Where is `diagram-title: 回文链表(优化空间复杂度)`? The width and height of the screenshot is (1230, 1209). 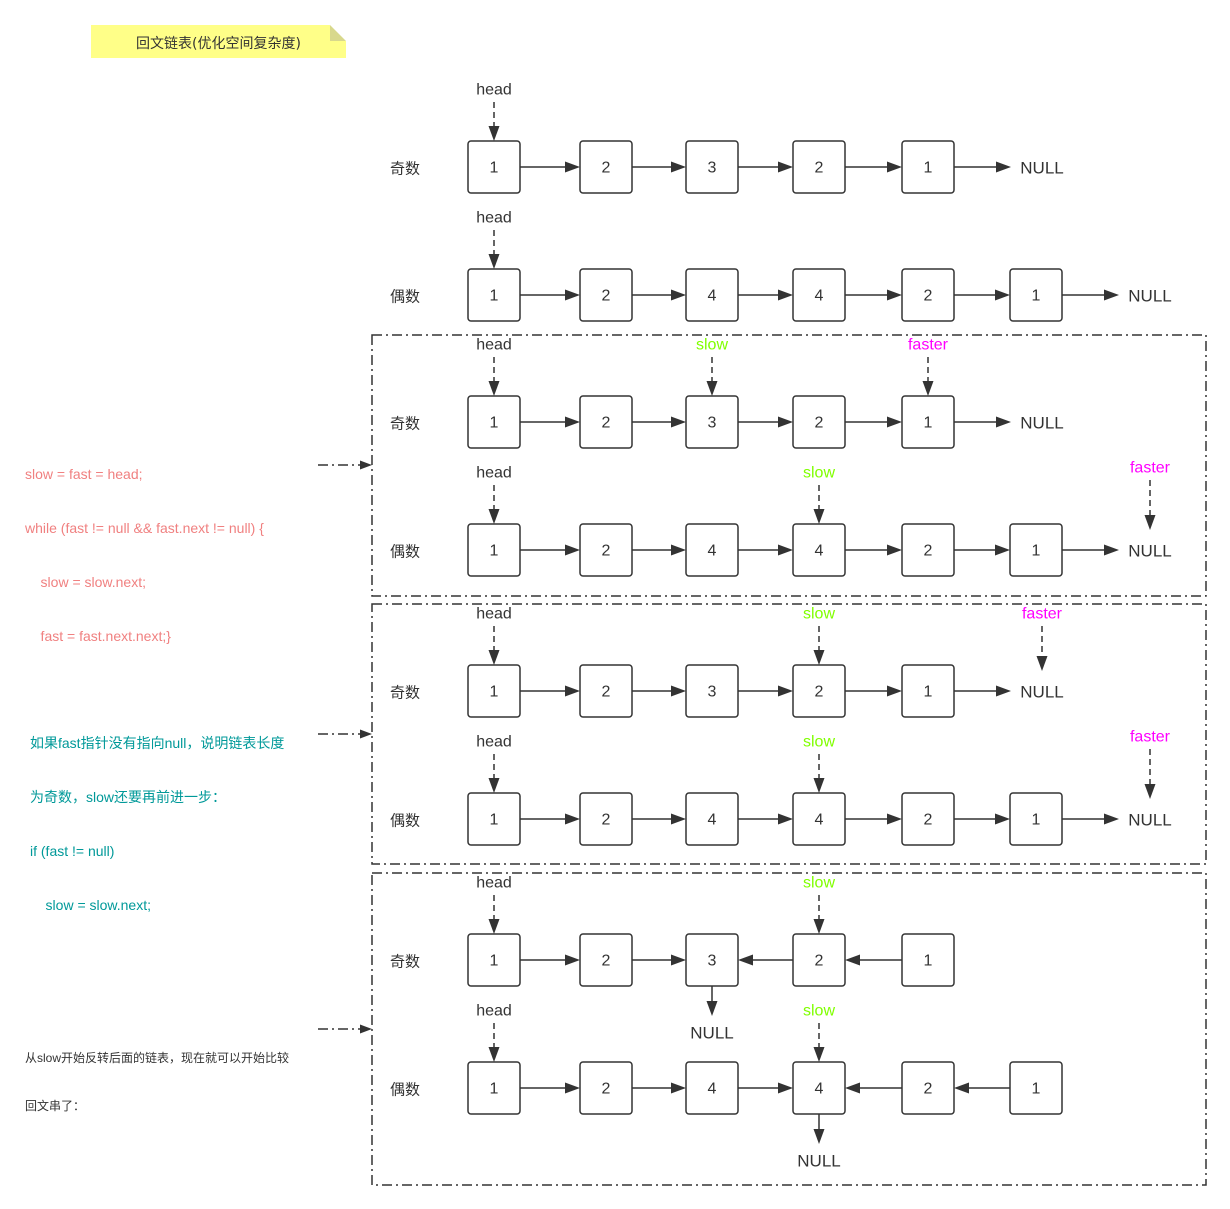 diagram-title: 回文链表(优化空间复杂度) is located at coordinates (218, 44).